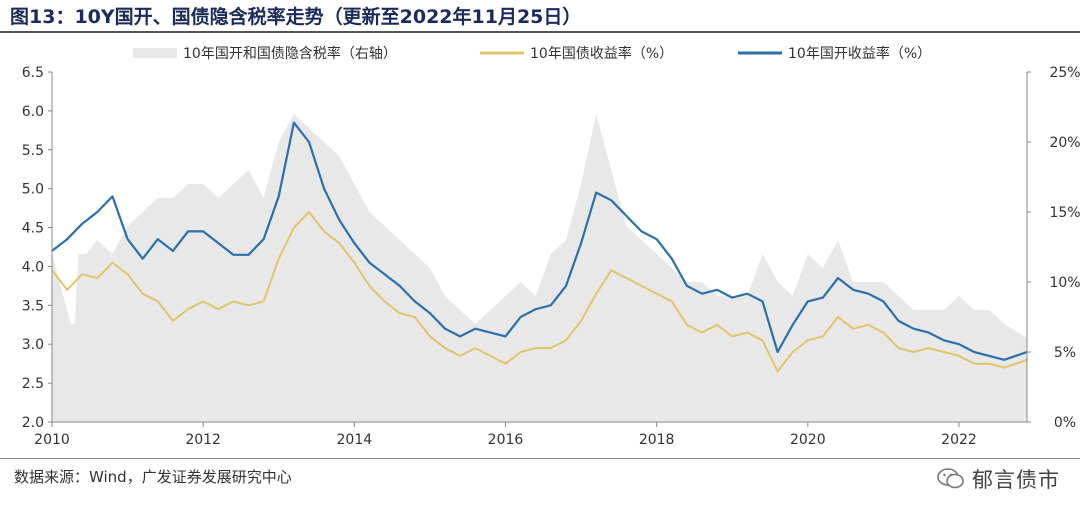 This screenshot has width=1080, height=526. I want to click on legend-swatch-tax, so click(155, 53).